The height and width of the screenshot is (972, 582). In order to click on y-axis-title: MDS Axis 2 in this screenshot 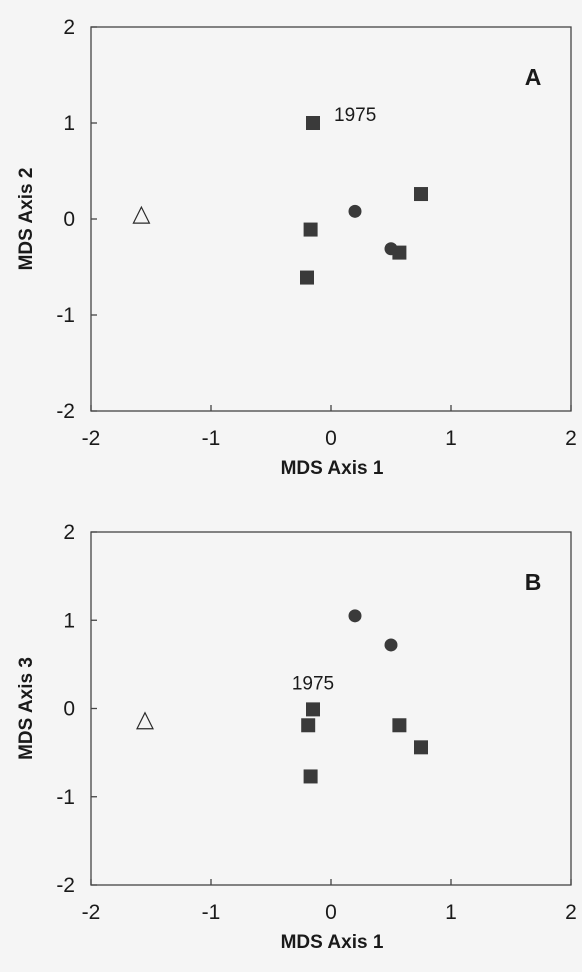, I will do `click(26, 219)`.